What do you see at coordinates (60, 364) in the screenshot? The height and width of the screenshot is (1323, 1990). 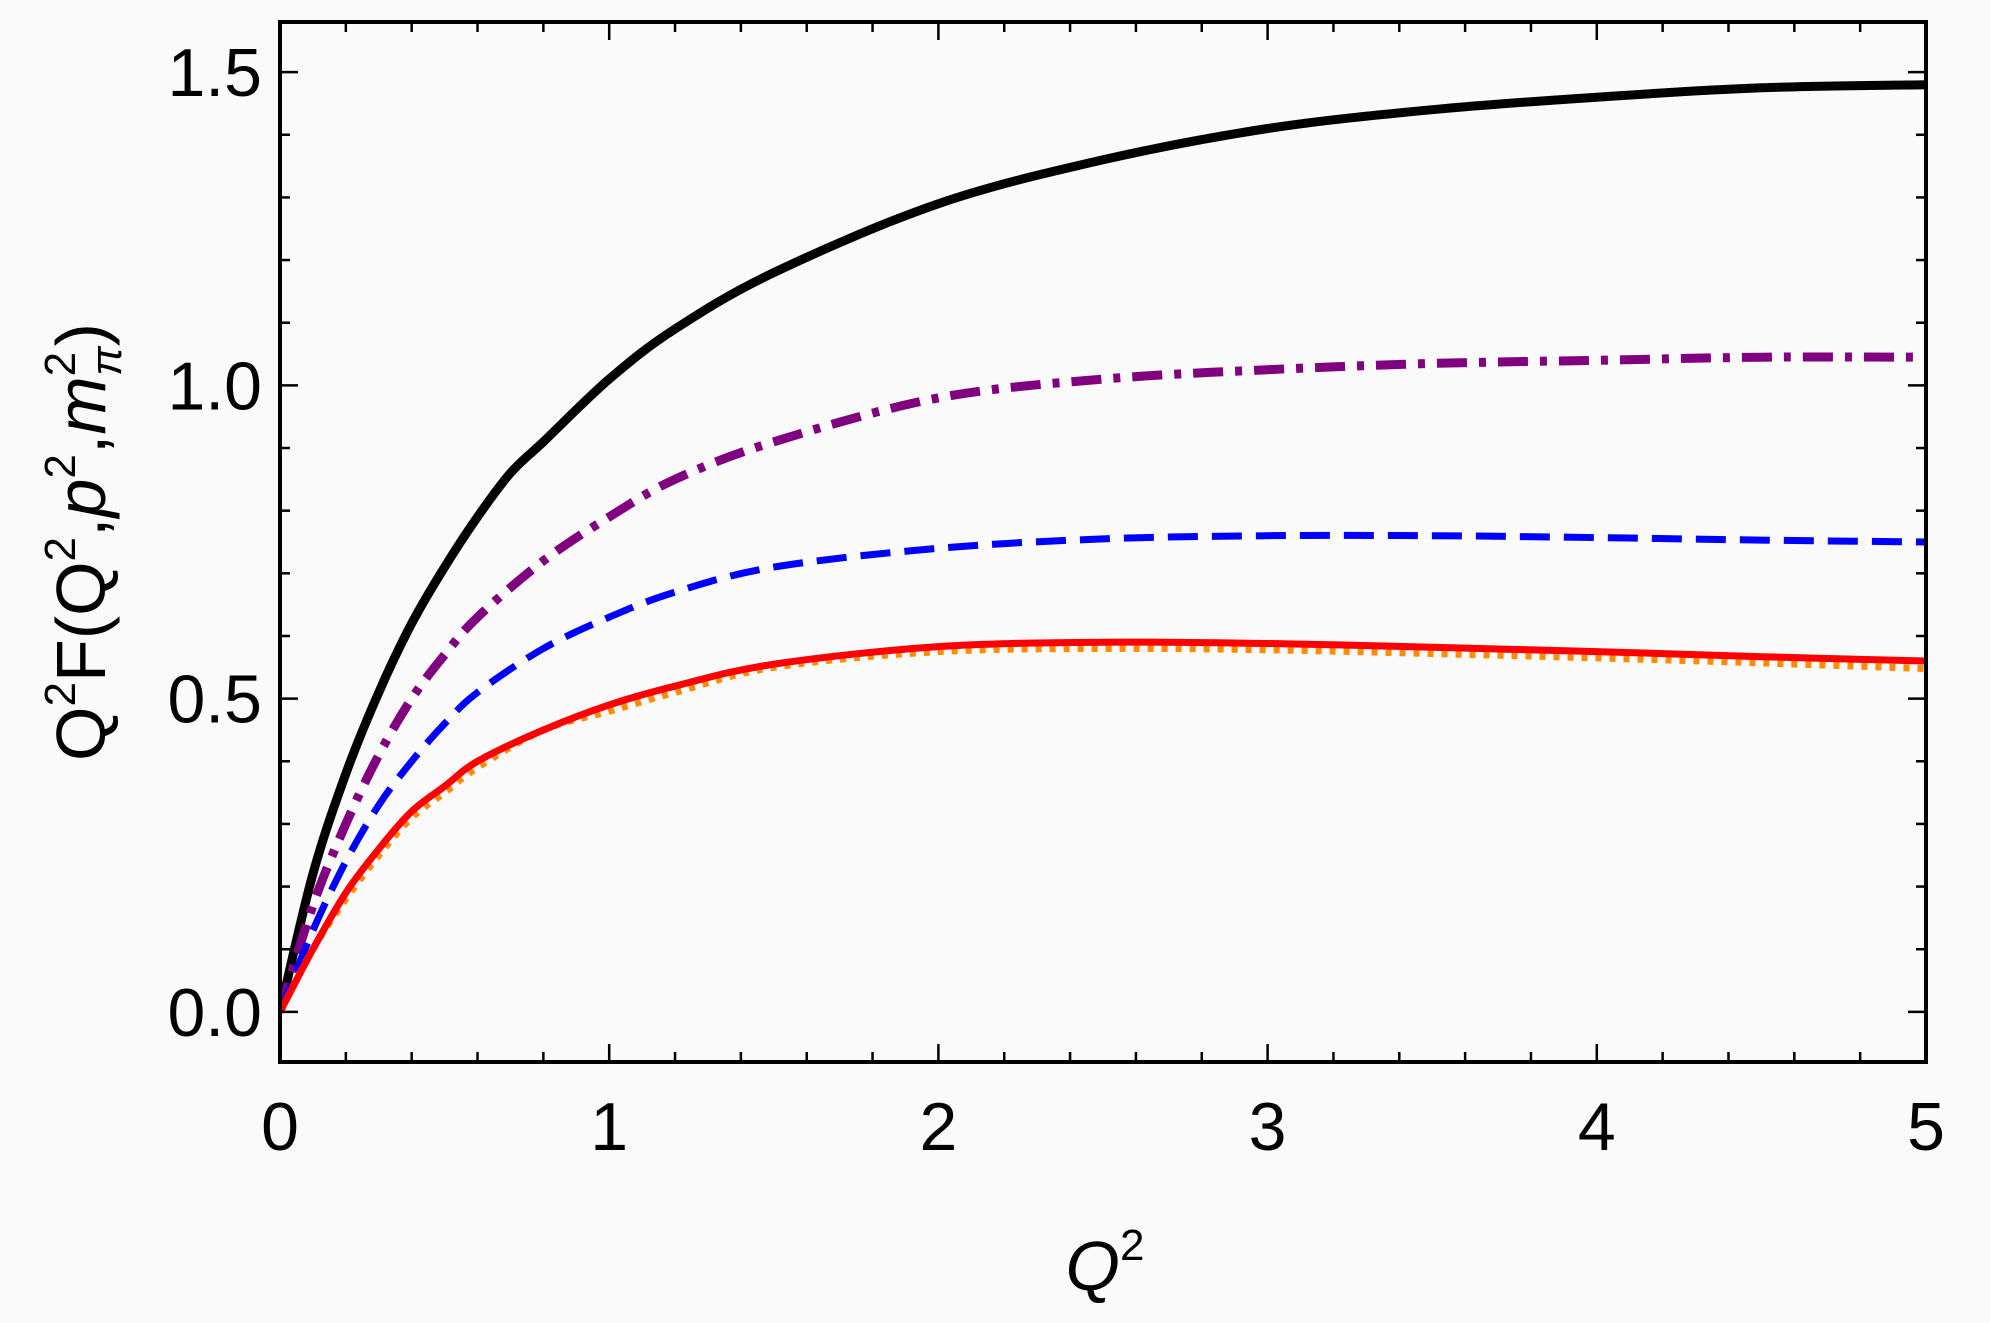 I see `y-title-m-sup: 2` at bounding box center [60, 364].